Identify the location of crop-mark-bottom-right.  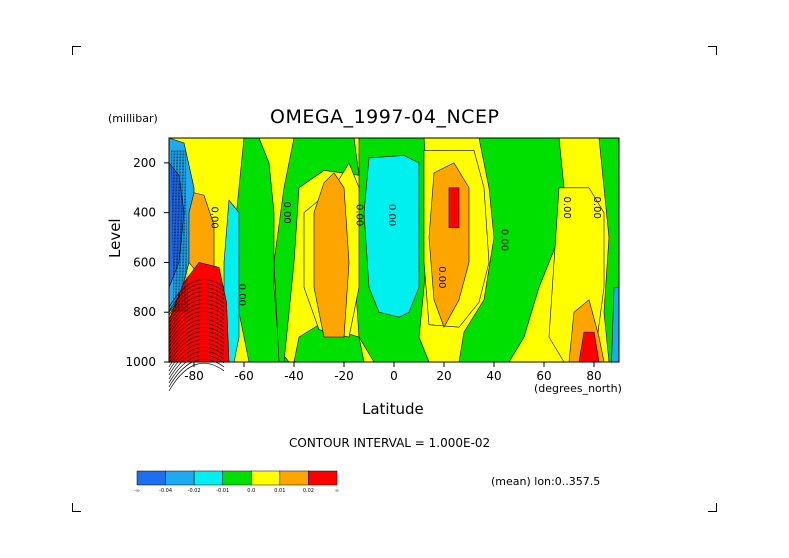
(712, 507).